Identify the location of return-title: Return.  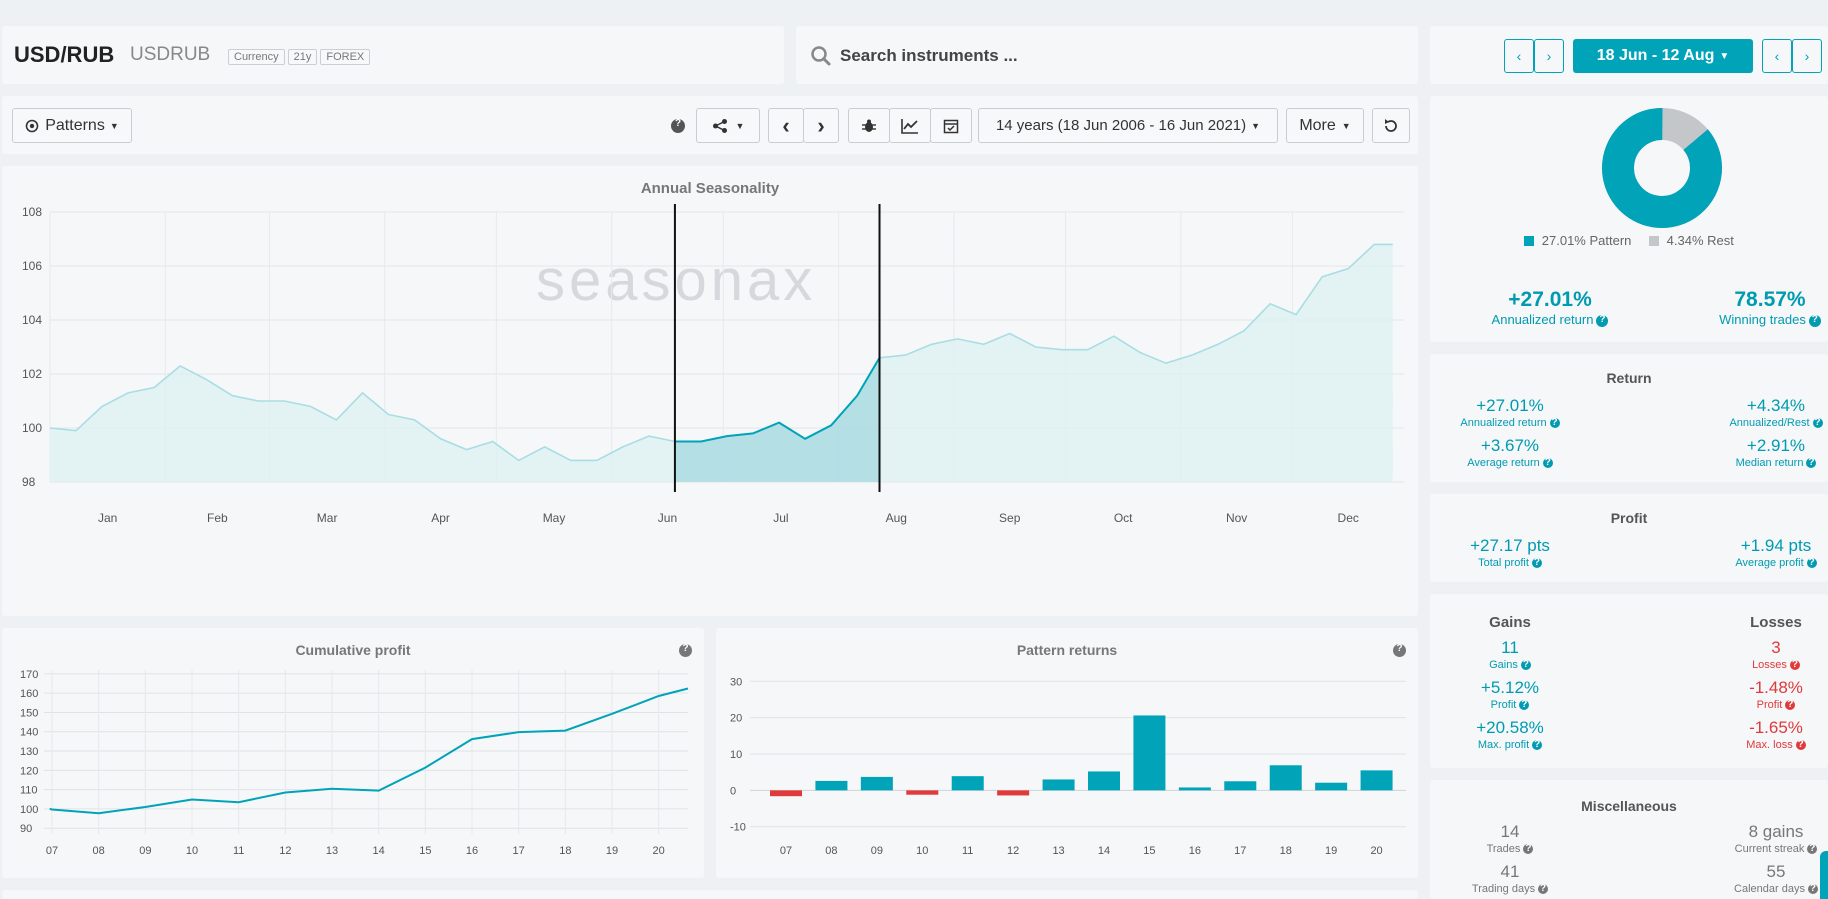
(1629, 378).